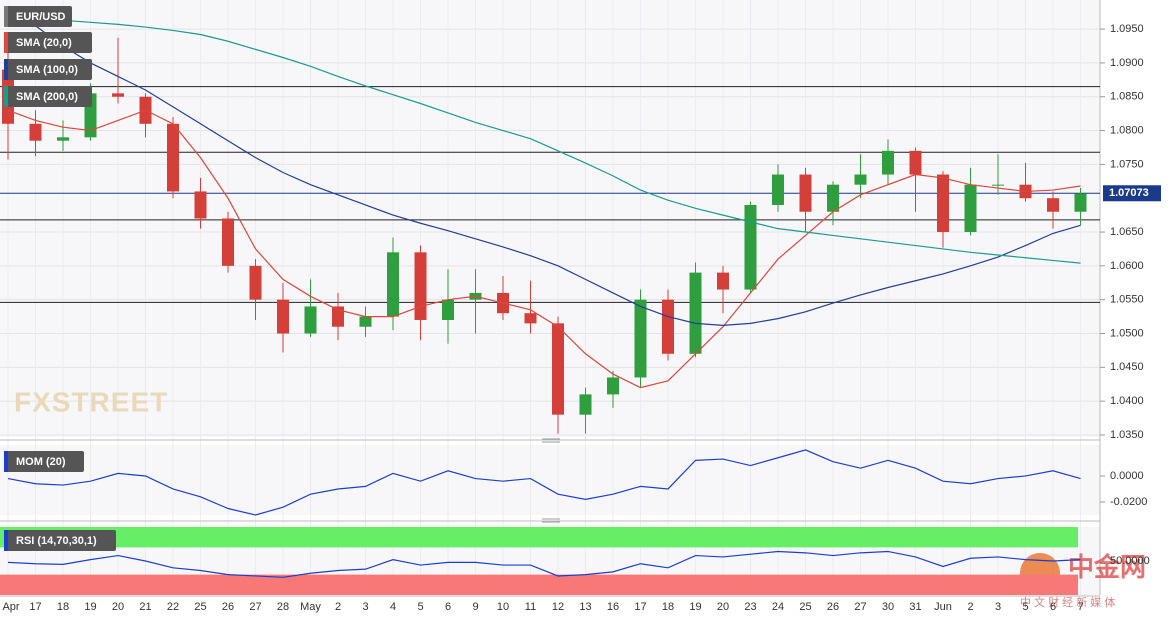 The width and height of the screenshot is (1174, 620). I want to click on x-tick-label: 11, so click(530, 607).